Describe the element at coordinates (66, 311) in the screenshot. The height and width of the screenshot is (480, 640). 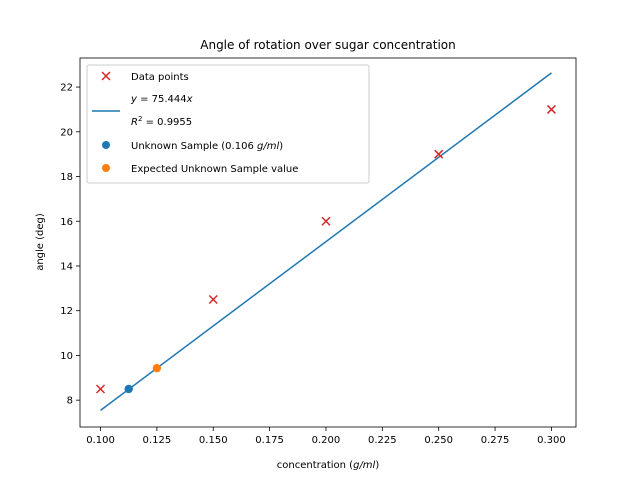
I see `y-tick-label: 12` at that location.